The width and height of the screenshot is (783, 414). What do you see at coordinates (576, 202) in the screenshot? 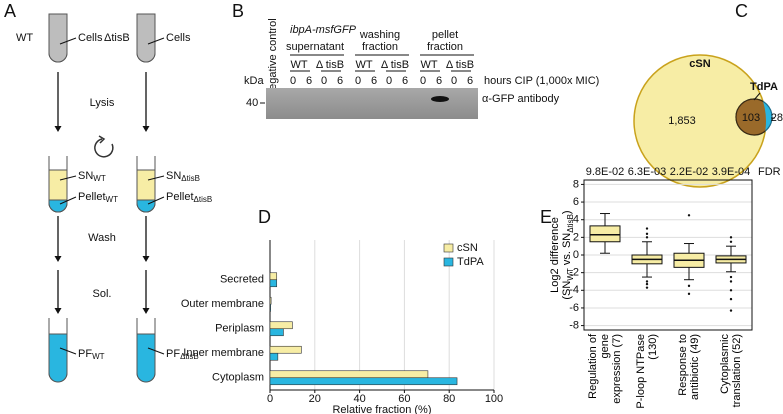
I see `y-tick-label: 6` at bounding box center [576, 202].